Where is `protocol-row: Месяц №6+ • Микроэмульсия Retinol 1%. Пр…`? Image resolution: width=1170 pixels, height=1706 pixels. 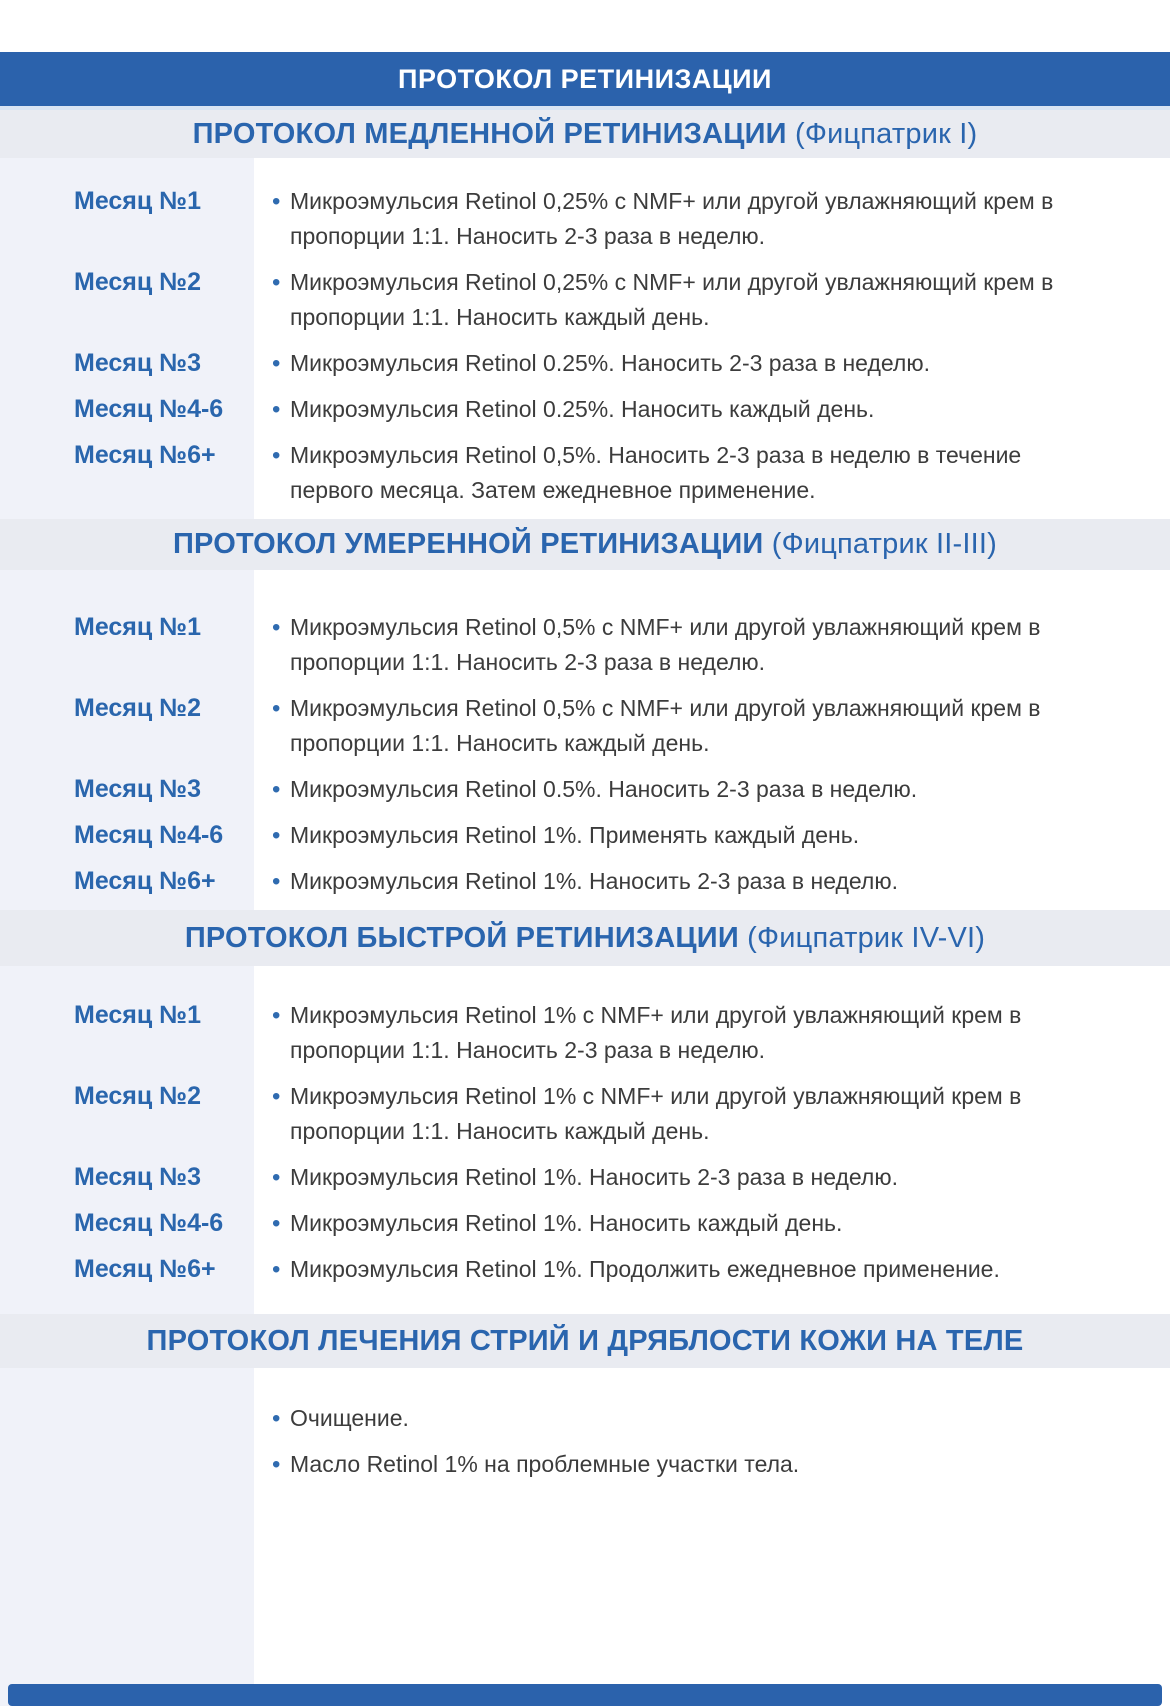 protocol-row: Месяц №6+ • Микроэмульсия Retinol 1%. Пр… is located at coordinates (585, 1269).